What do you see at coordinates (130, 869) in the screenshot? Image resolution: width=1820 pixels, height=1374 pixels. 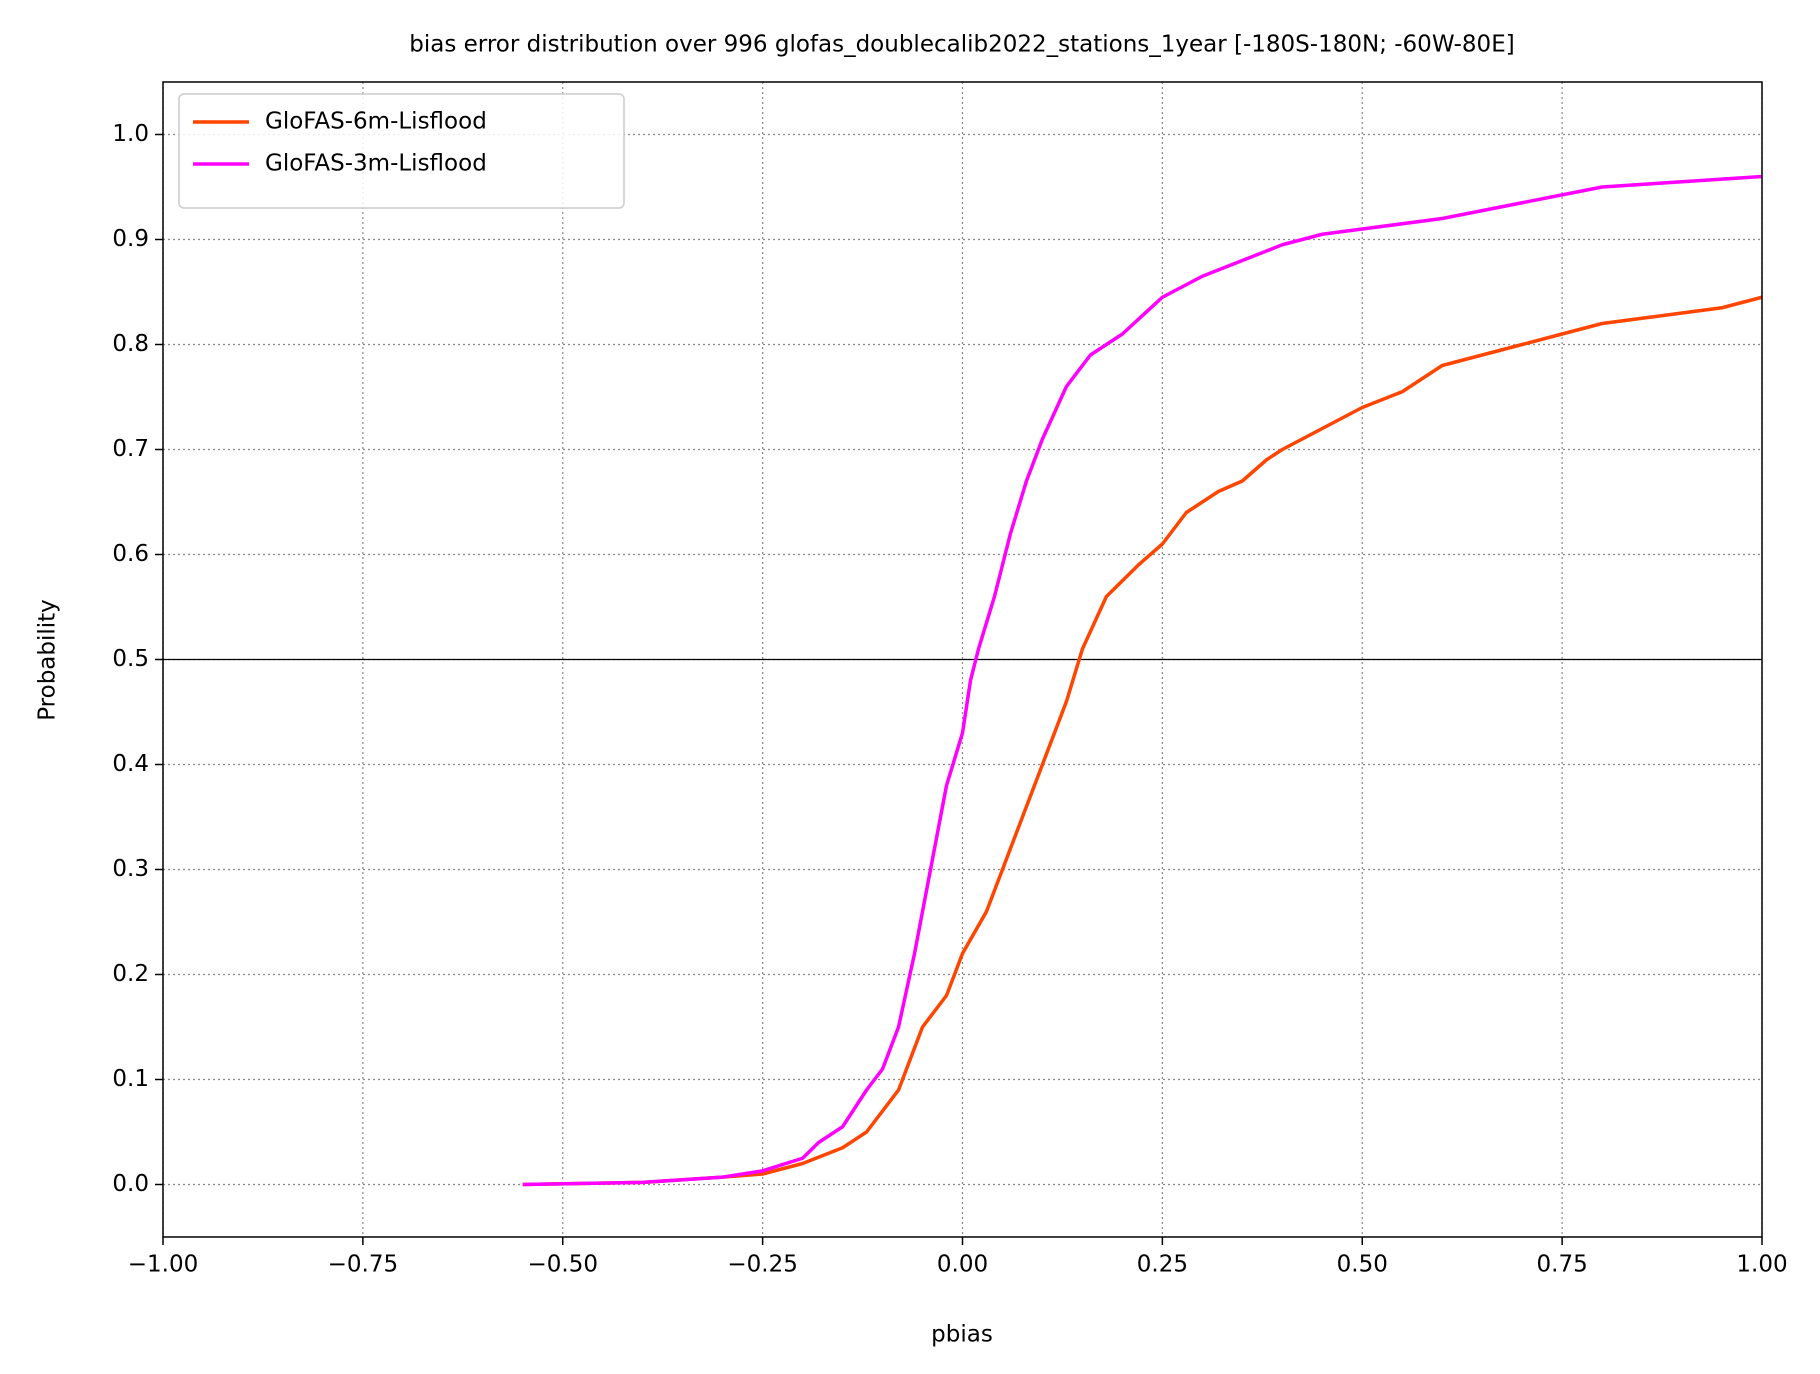 I see `y-tick-label: 0.3` at bounding box center [130, 869].